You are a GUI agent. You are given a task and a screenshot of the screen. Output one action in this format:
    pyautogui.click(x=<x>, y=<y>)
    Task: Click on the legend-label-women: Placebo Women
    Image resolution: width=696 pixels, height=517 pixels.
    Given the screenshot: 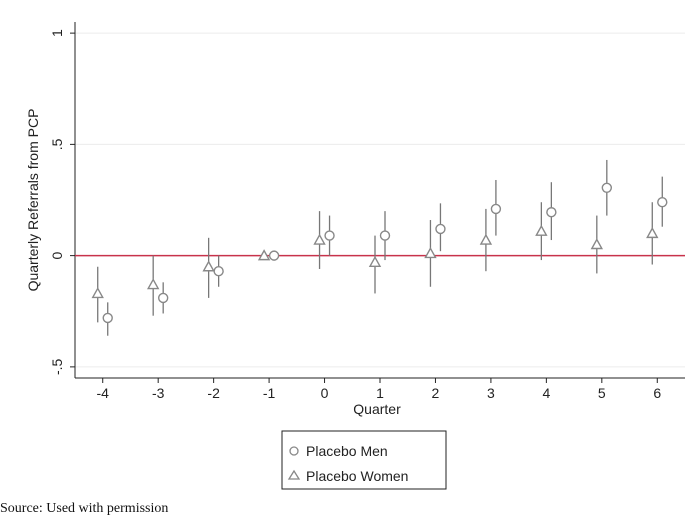 What is the action you would take?
    pyautogui.click(x=357, y=476)
    